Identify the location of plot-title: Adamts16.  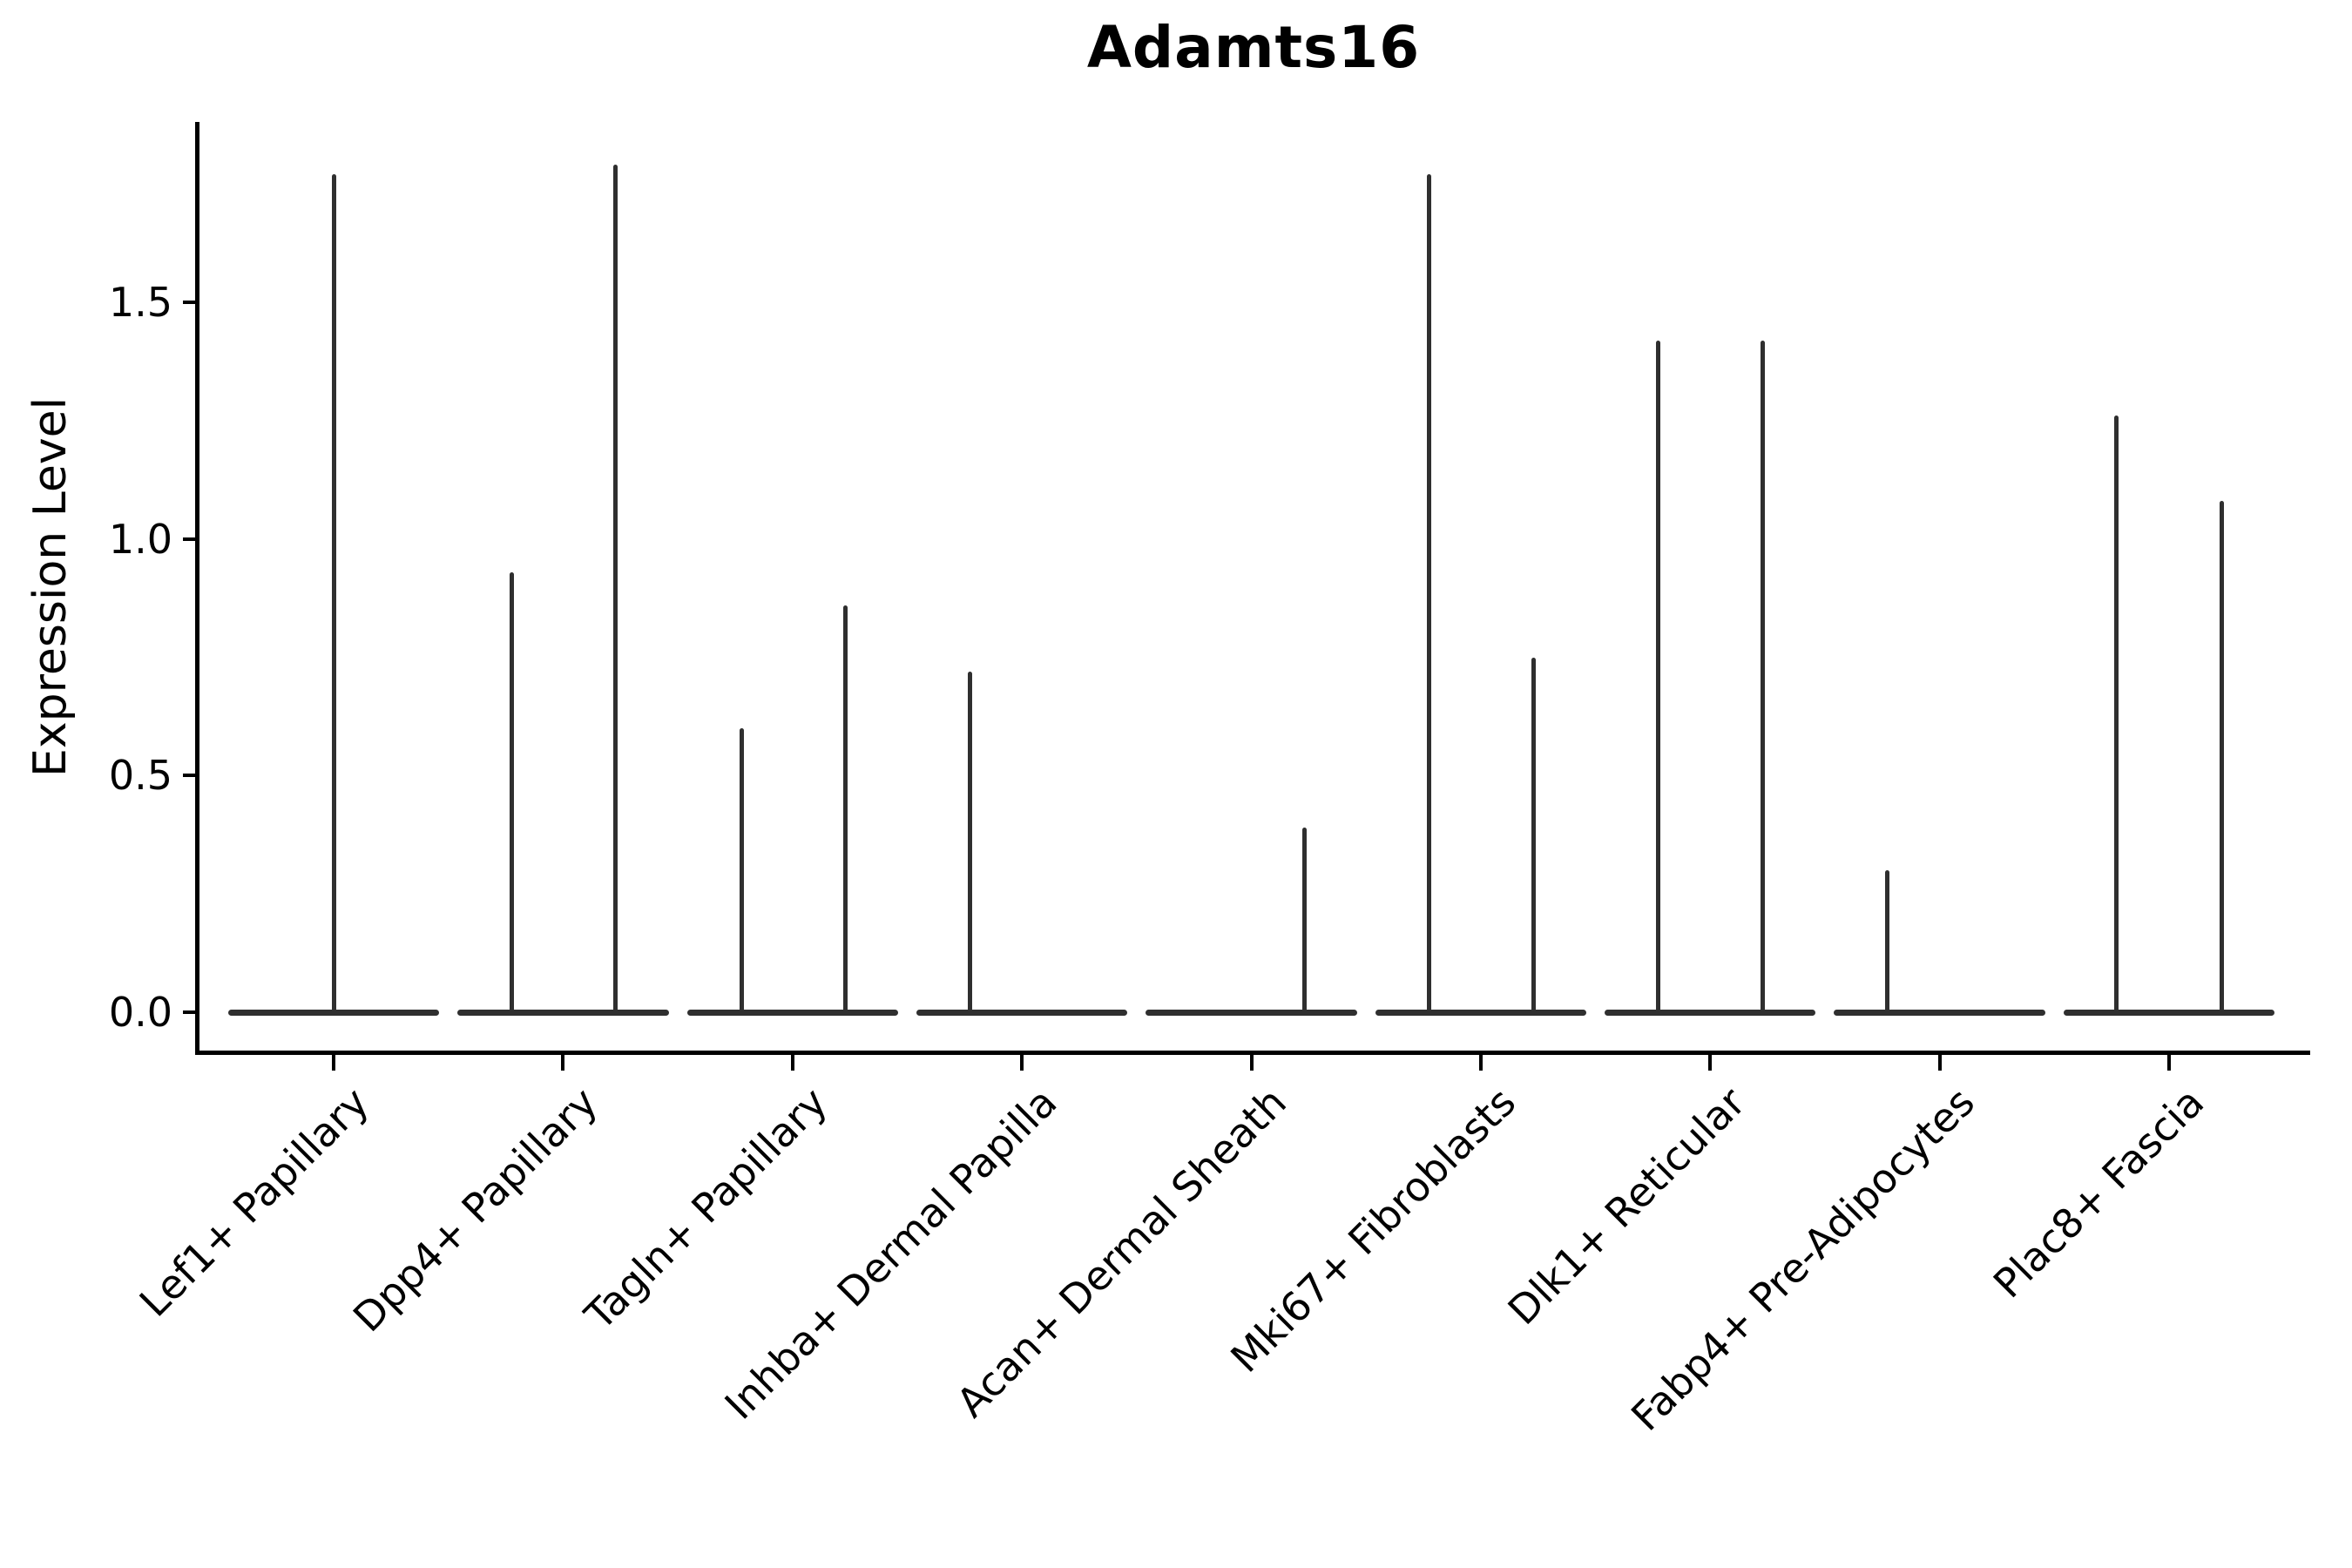
(1253, 48).